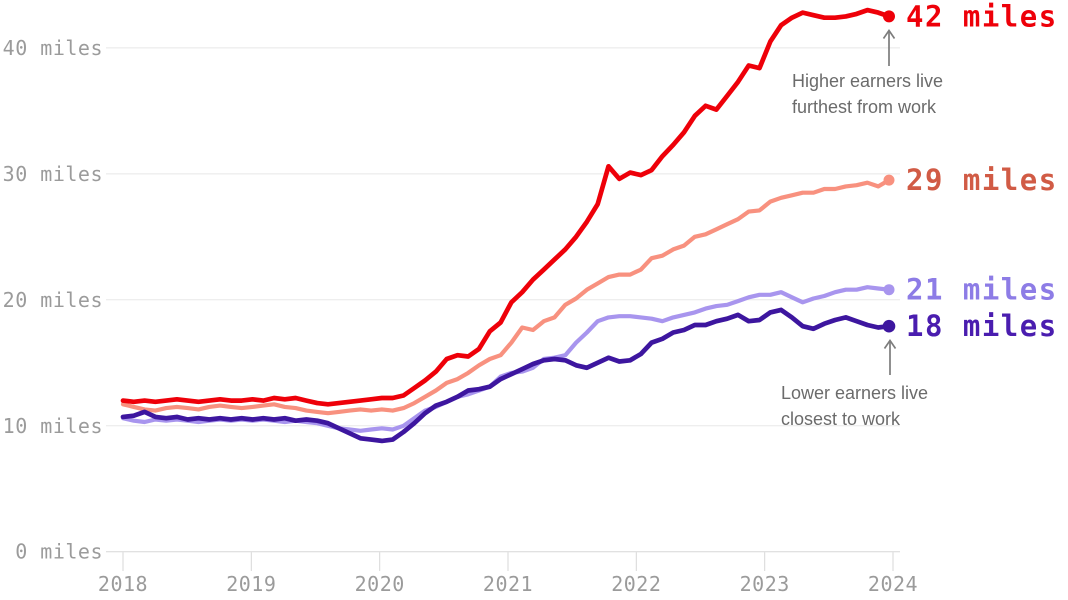 This screenshot has height=600, width=1068. What do you see at coordinates (868, 81) in the screenshot?
I see `annotation-line: Higher earners live` at bounding box center [868, 81].